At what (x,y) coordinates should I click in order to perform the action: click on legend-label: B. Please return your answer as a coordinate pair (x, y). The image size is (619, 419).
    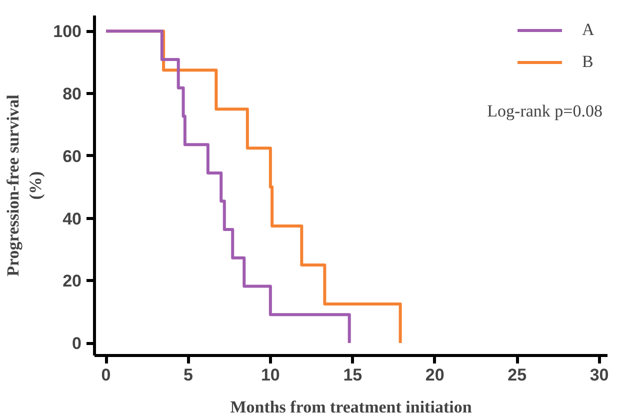
    Looking at the image, I should click on (588, 62).